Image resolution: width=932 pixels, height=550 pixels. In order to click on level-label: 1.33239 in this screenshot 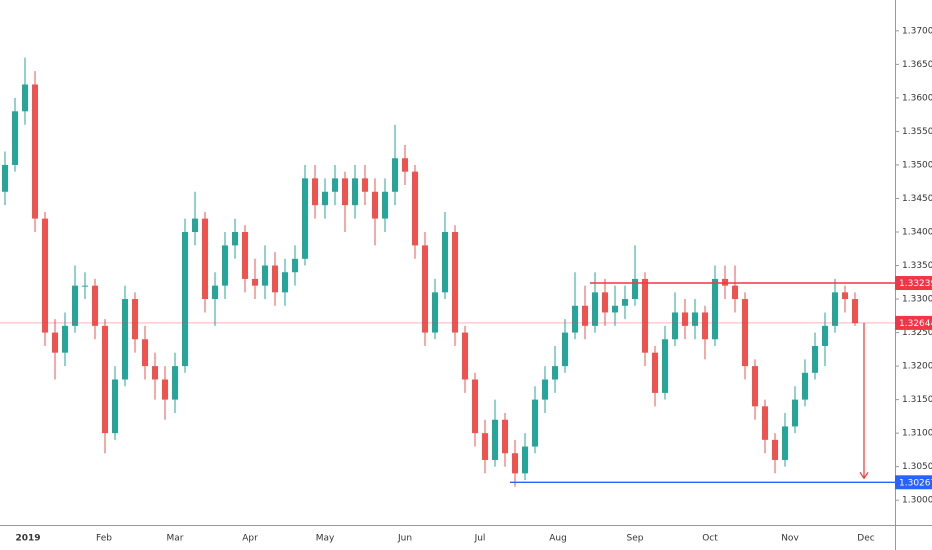, I will do `click(915, 284)`.